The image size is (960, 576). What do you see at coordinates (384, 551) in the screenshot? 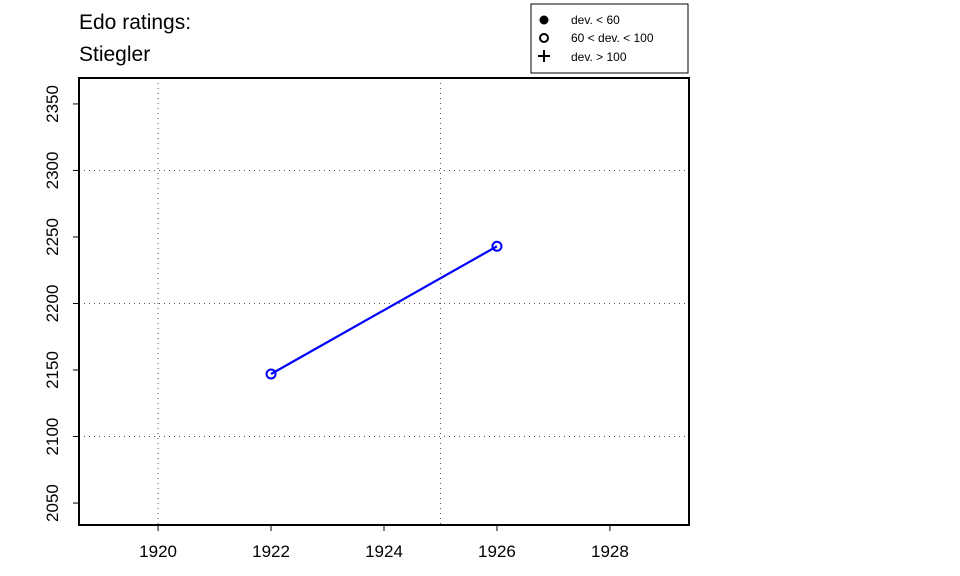
I see `x-tick-label: 1924` at bounding box center [384, 551].